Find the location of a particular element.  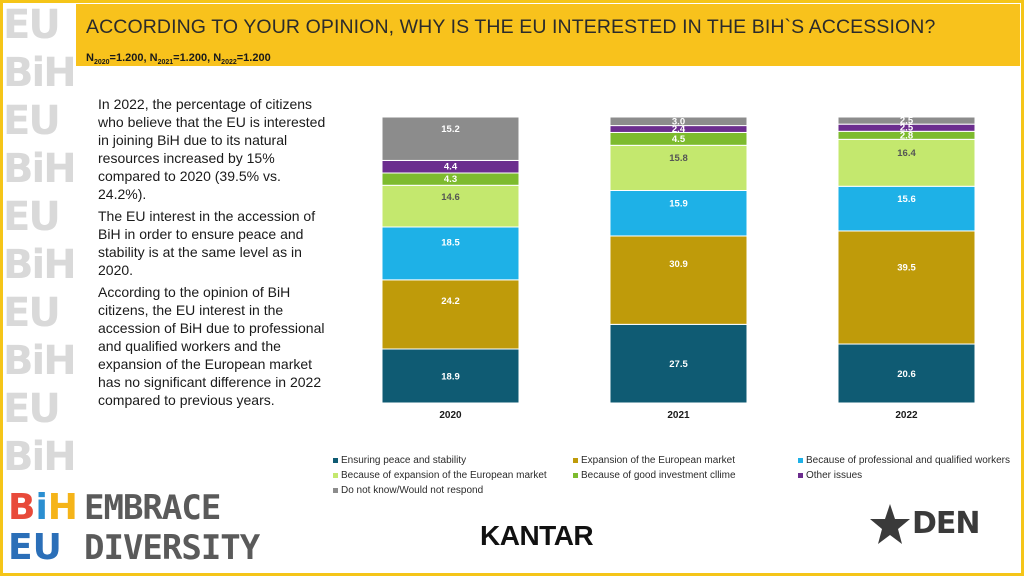

sidebar-eu-bih-pattern: EU BiH EU BiH EU BiH EU BiH EU BiH is located at coordinates (38, 243).